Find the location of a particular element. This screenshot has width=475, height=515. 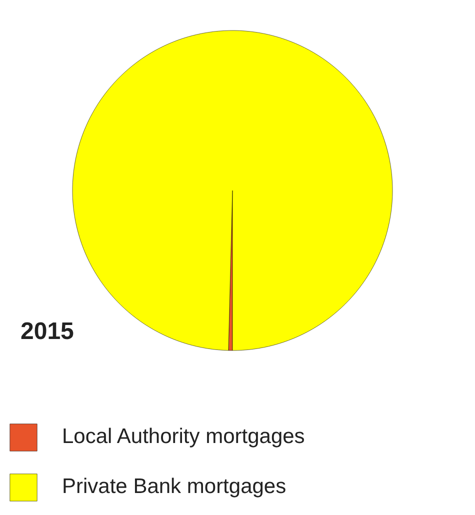

text: 2015 is located at coordinates (47, 331).